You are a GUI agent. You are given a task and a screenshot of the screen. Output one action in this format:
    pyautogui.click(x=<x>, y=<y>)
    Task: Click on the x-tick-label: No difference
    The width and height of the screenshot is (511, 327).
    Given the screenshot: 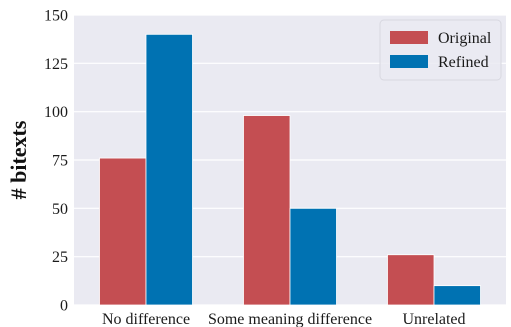 What is the action you would take?
    pyautogui.click(x=146, y=319)
    